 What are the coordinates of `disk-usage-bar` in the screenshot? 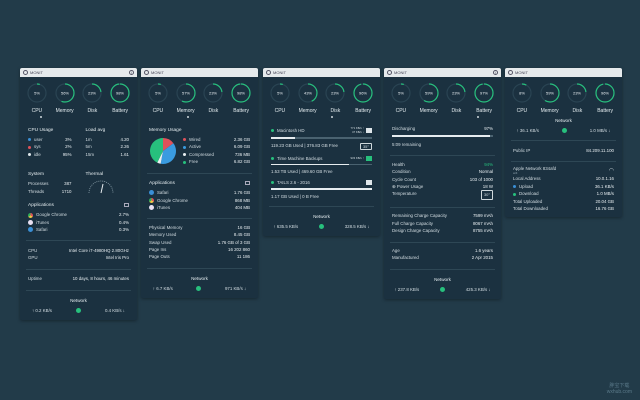 It's located at (321, 164).